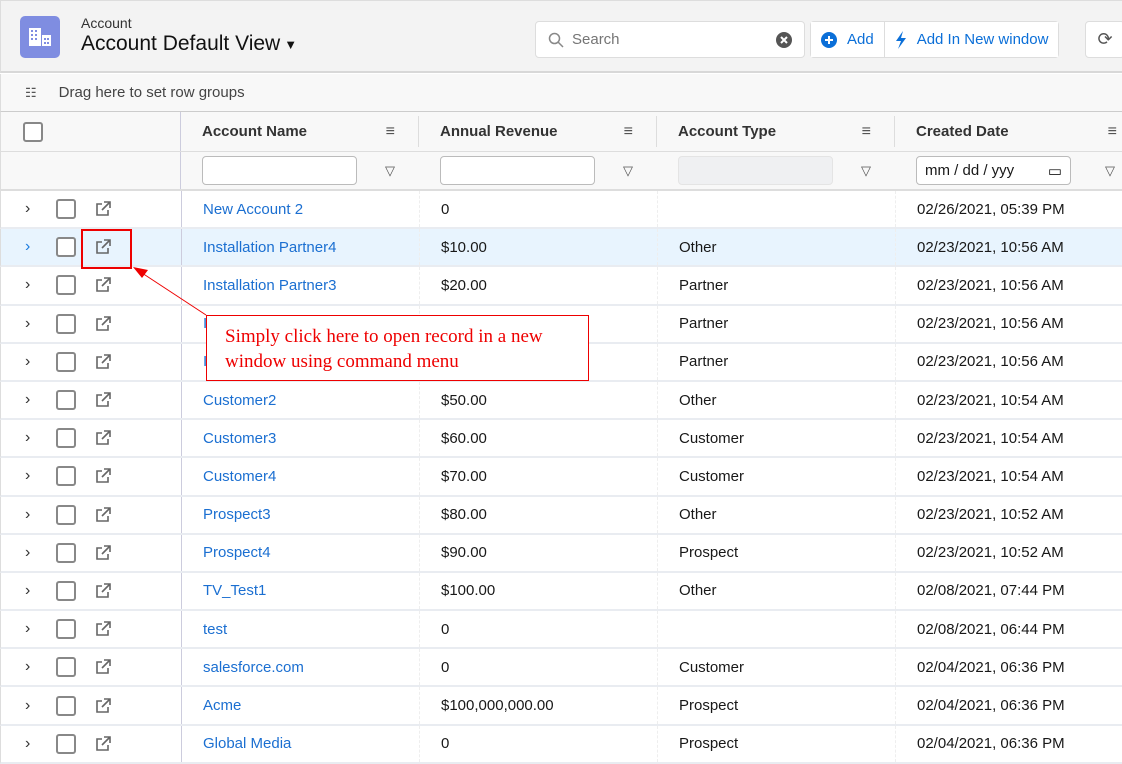 The image size is (1122, 764). What do you see at coordinates (300, 285) in the screenshot?
I see `account-name-link: Installation Partner3` at bounding box center [300, 285].